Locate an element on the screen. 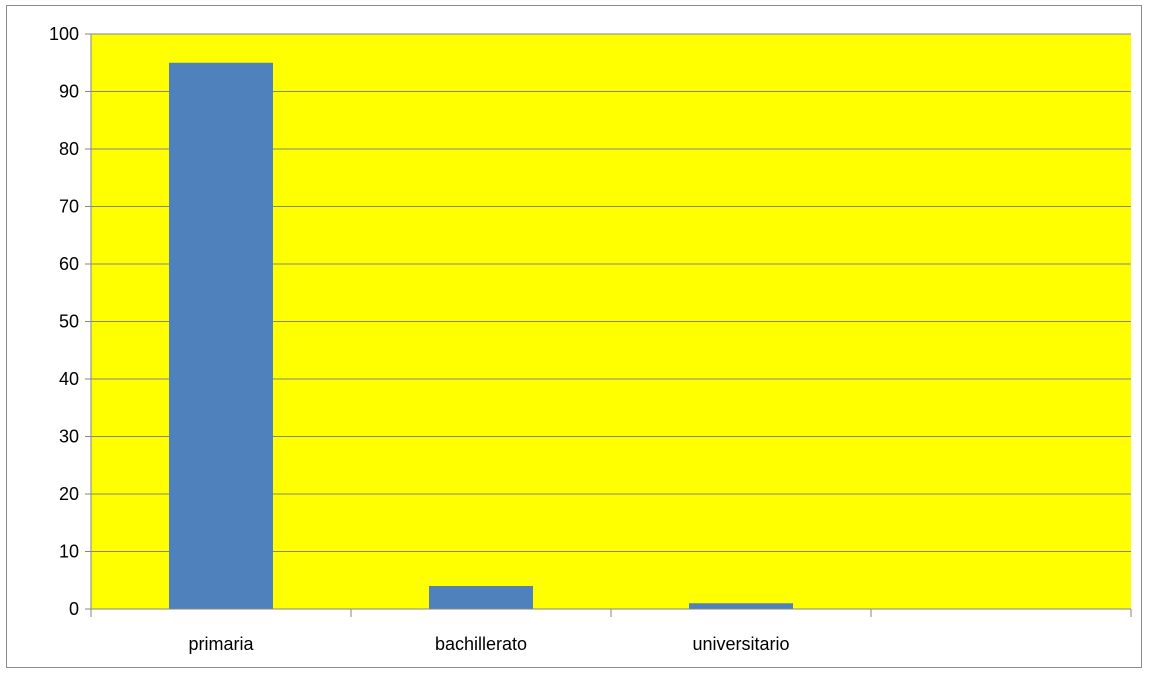 This screenshot has height=673, width=1149. y-tick-label: 80 is located at coordinates (69, 149).